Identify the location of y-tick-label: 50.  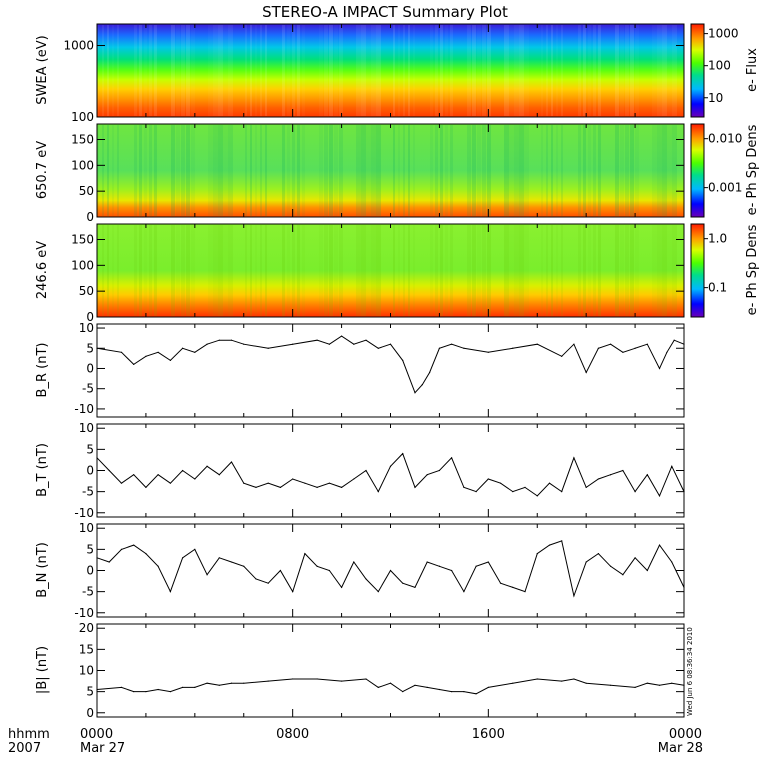
(86, 291).